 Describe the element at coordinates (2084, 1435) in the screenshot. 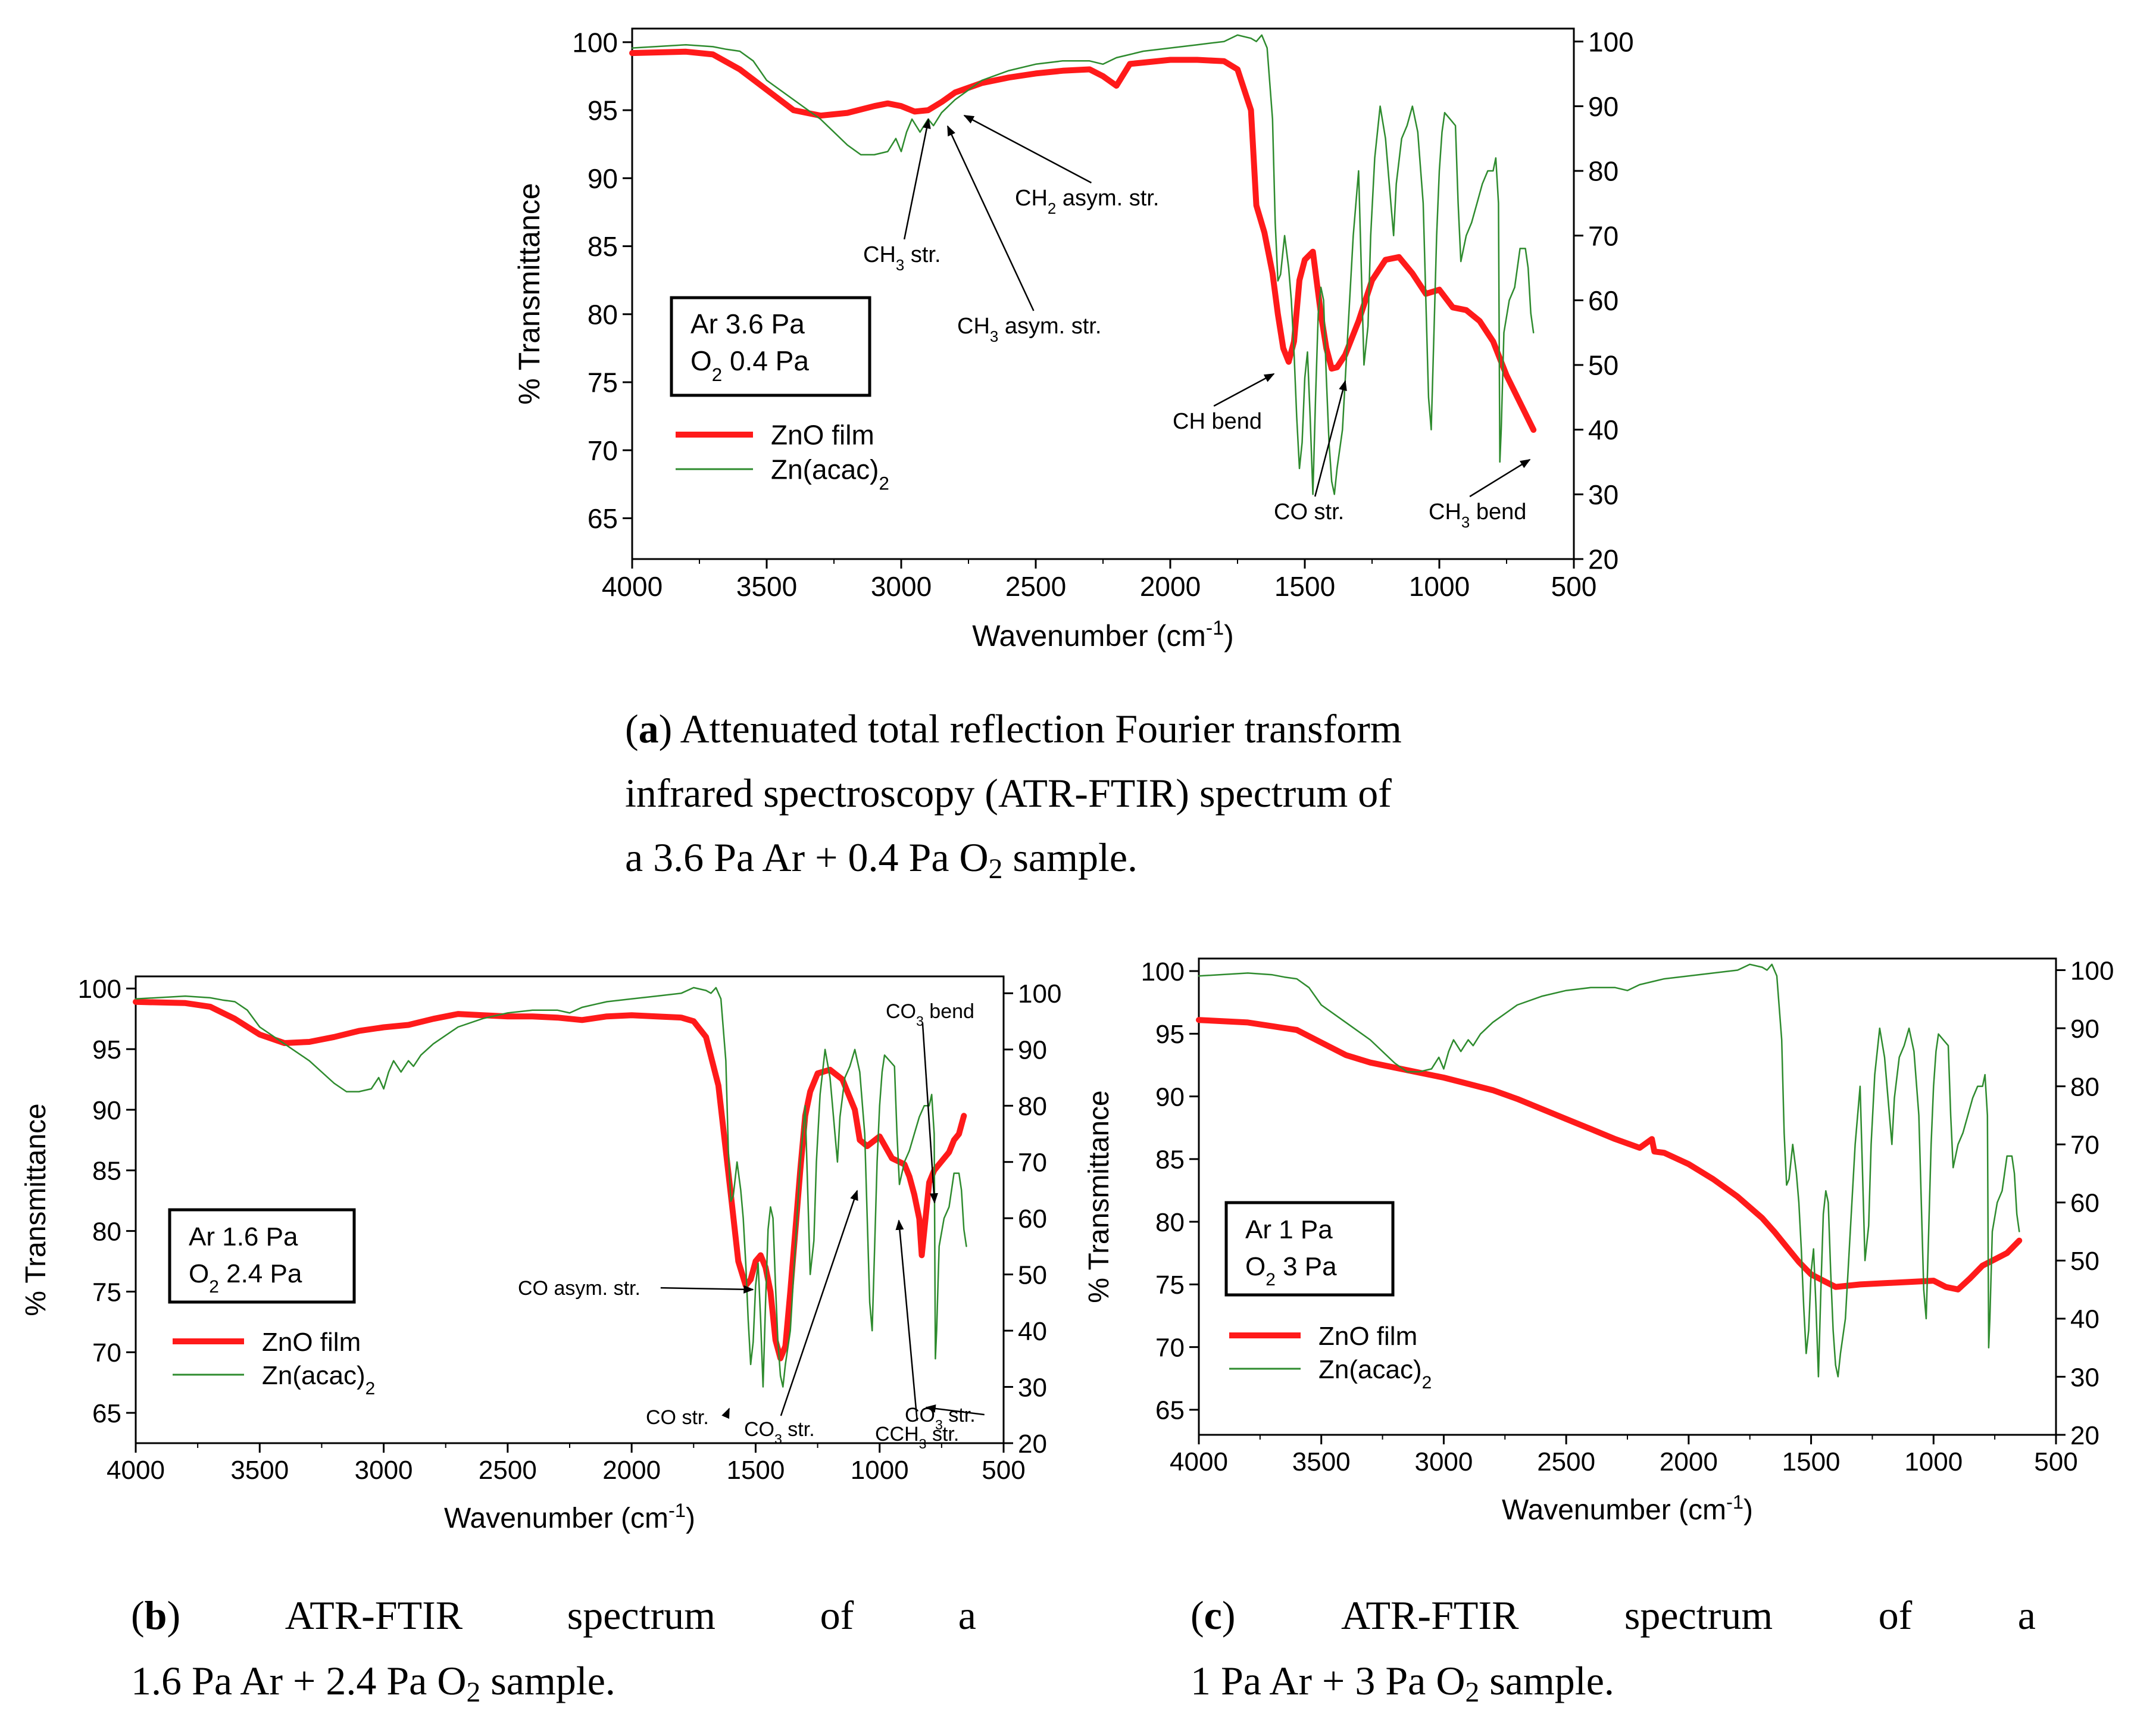

I see `y-right-tick-label: 20` at that location.